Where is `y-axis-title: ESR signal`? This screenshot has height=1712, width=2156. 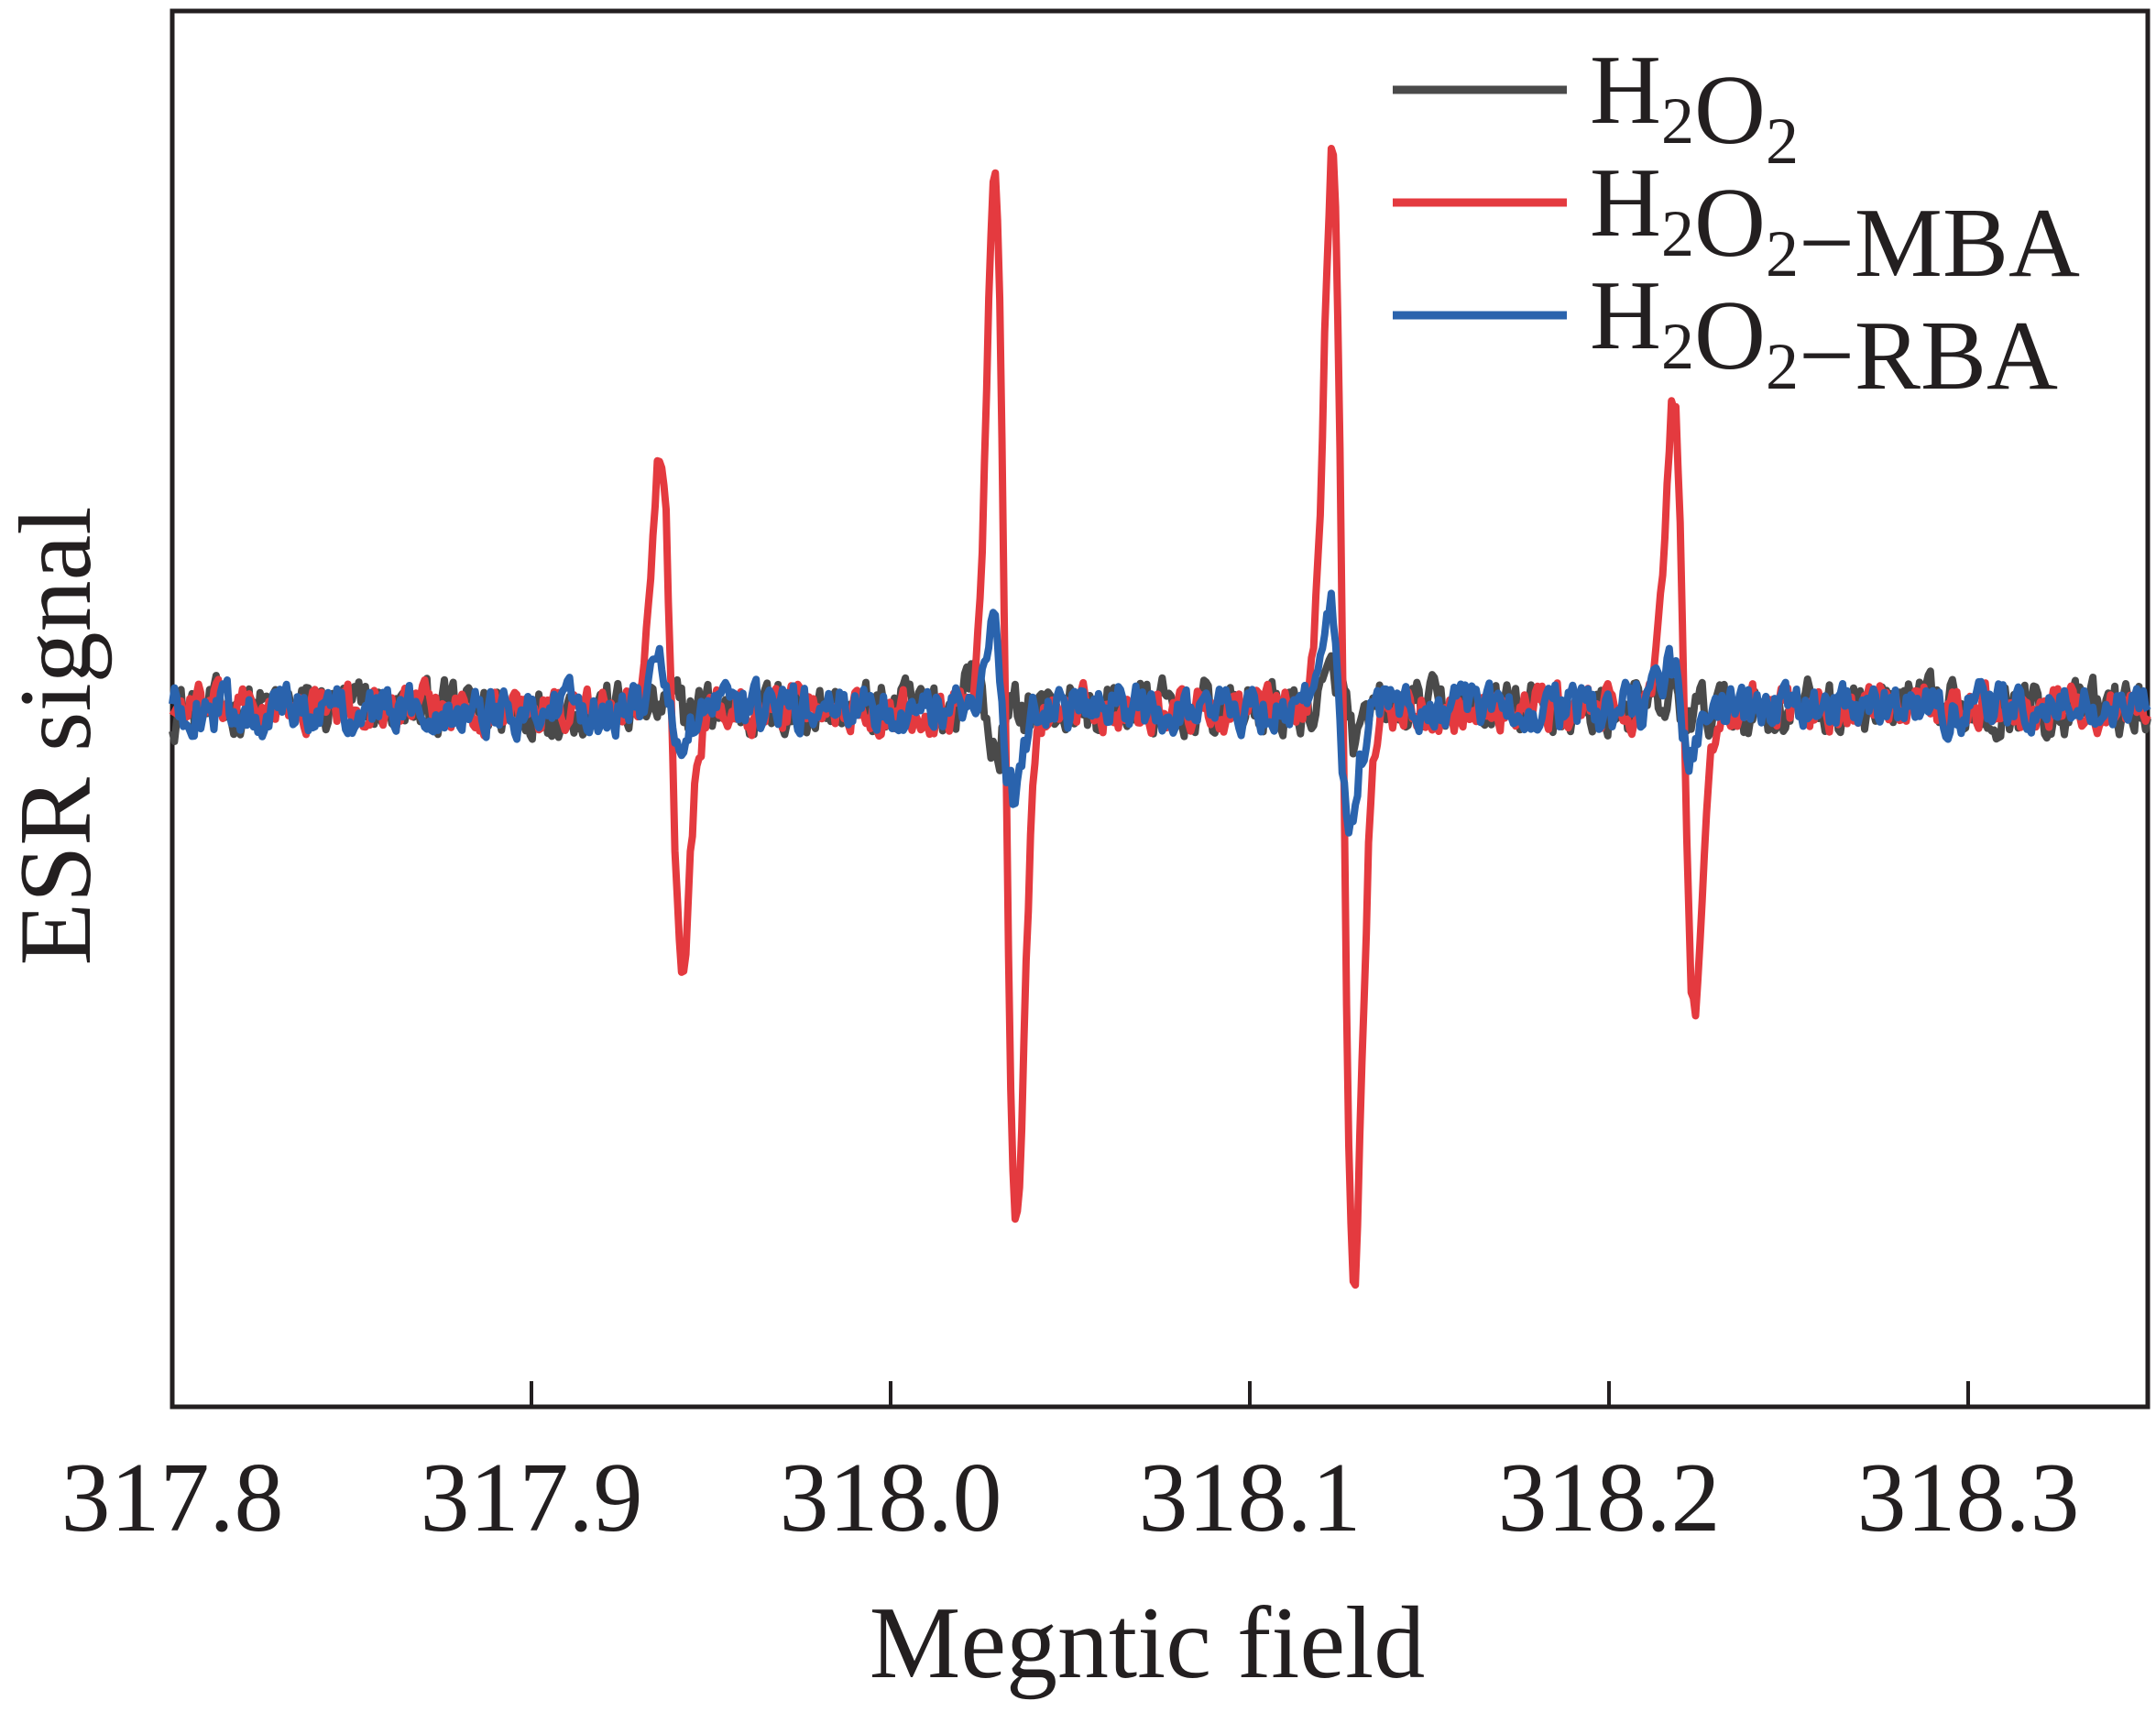 y-axis-title: ESR signal is located at coordinates (56, 737).